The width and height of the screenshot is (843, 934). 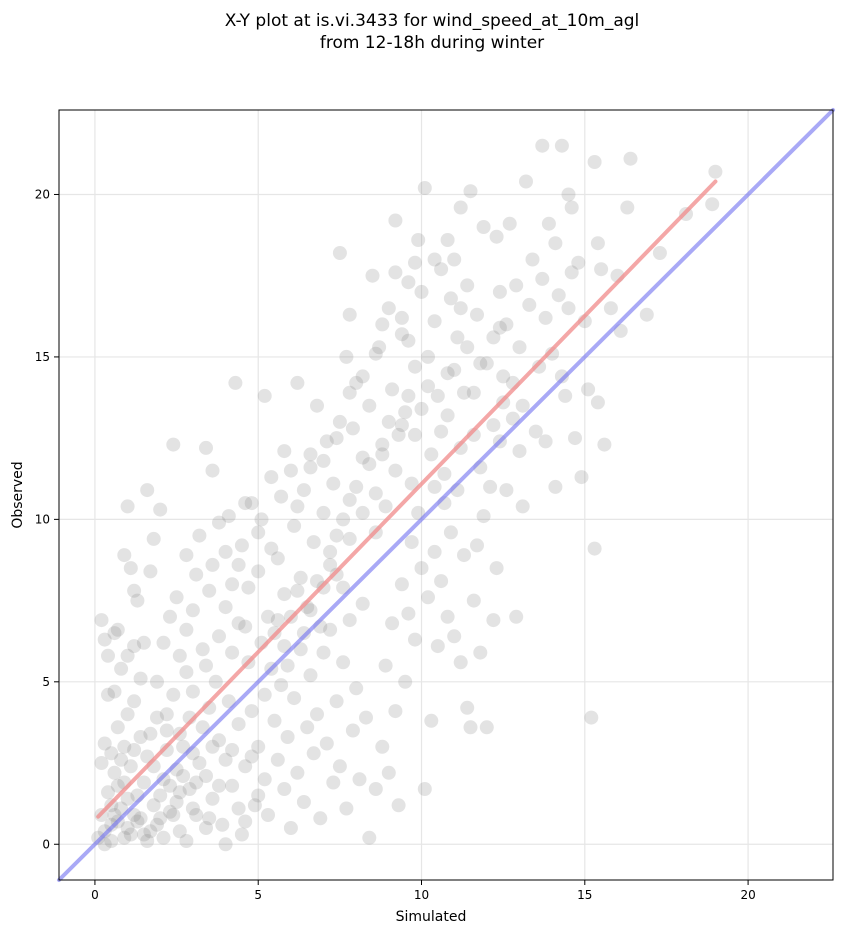 What do you see at coordinates (95, 895) in the screenshot?
I see `x-tick-label: 0` at bounding box center [95, 895].